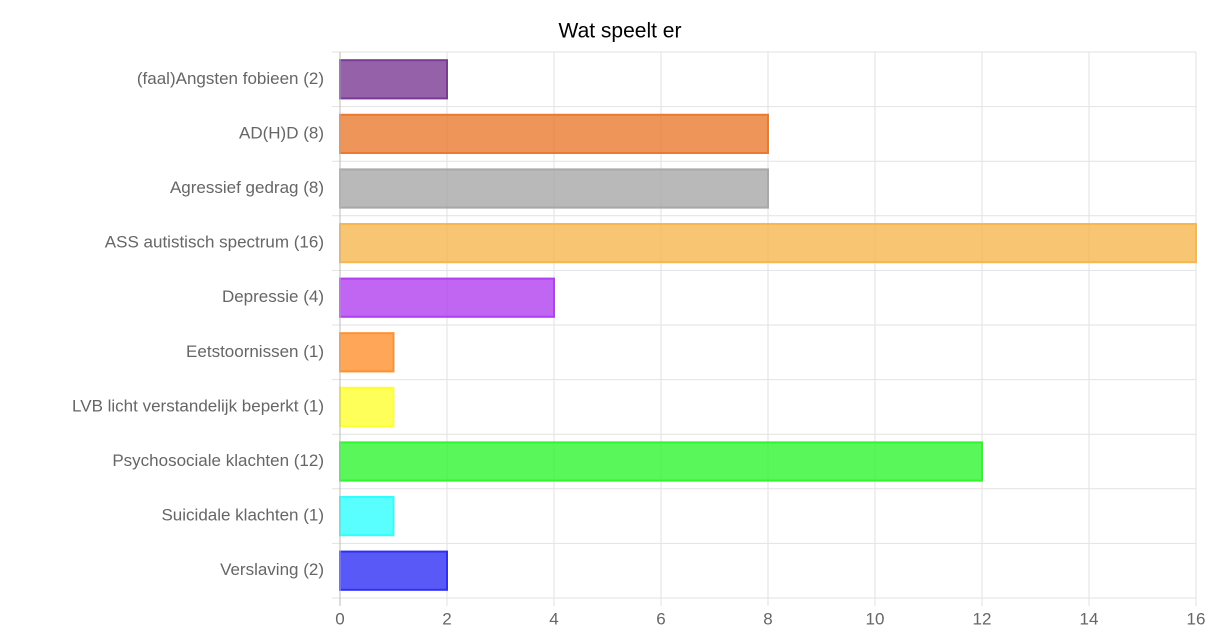 Image resolution: width=1215 pixels, height=634 pixels. What do you see at coordinates (620, 31) in the screenshot?
I see `chart-title: Wat speelt er` at bounding box center [620, 31].